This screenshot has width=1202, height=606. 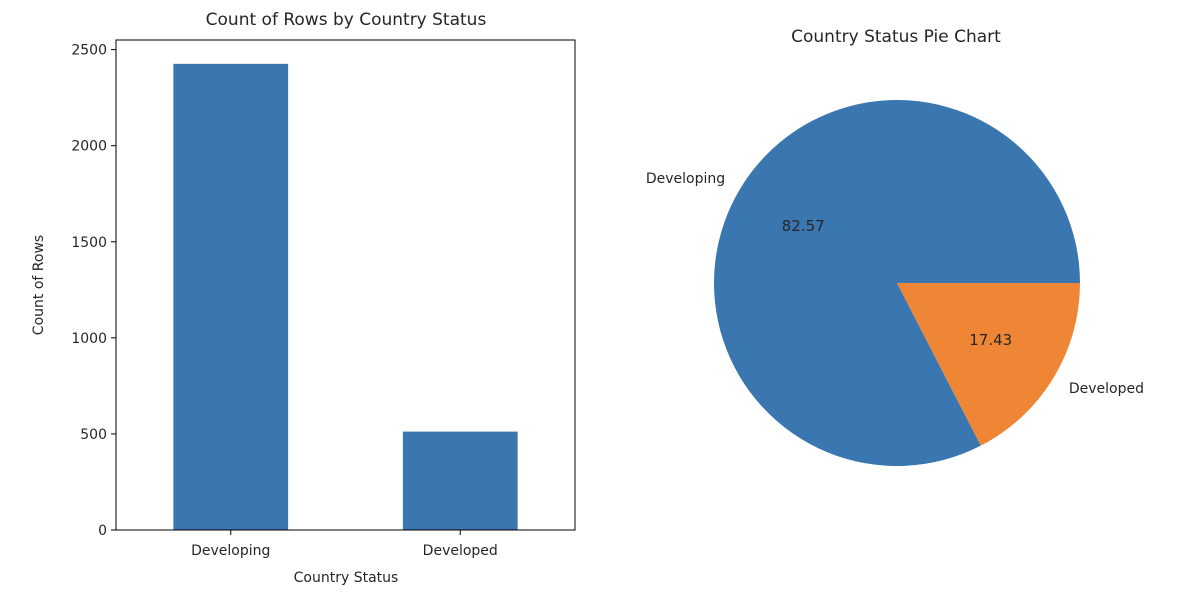 I want to click on bar-y-tick-label: 2500, so click(x=89, y=51).